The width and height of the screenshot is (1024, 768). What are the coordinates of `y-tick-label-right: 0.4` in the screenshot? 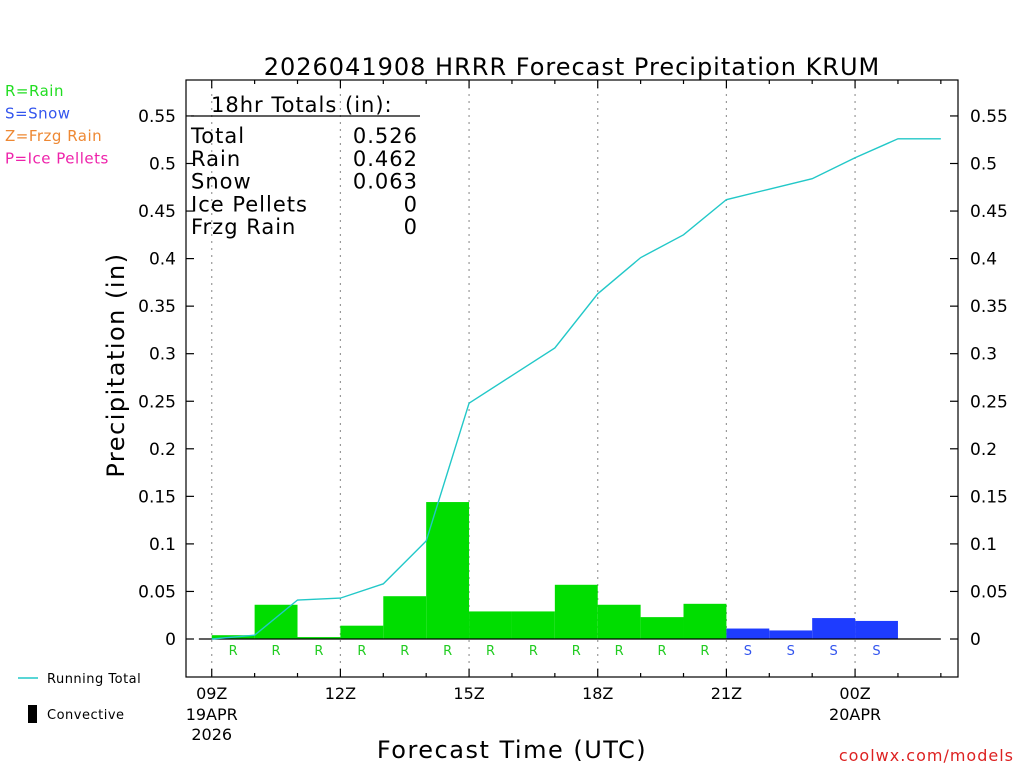 It's located at (983, 260).